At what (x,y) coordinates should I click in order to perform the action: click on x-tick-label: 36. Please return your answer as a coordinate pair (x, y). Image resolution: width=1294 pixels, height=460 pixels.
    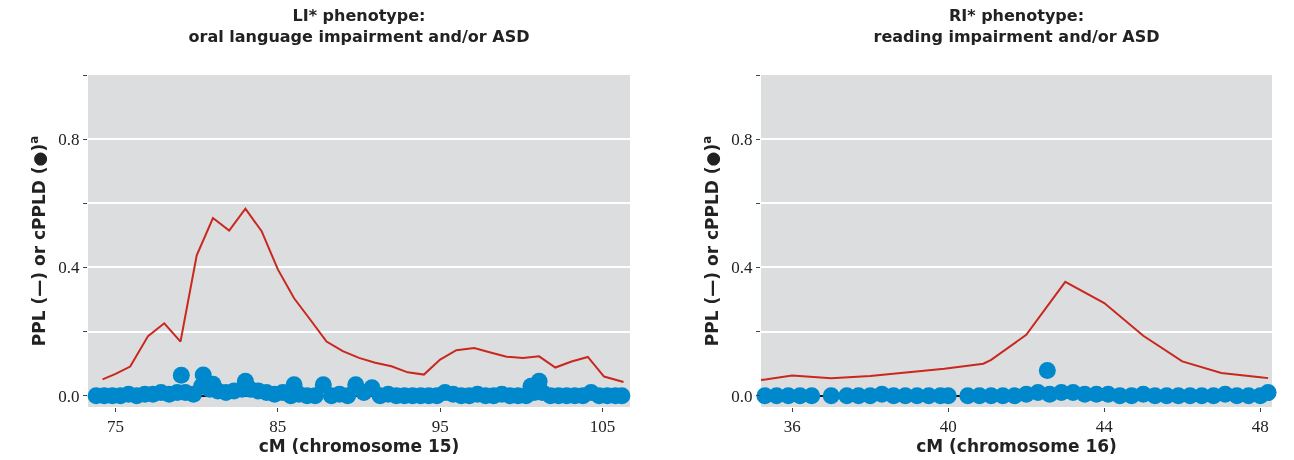
    Looking at the image, I should click on (792, 427).